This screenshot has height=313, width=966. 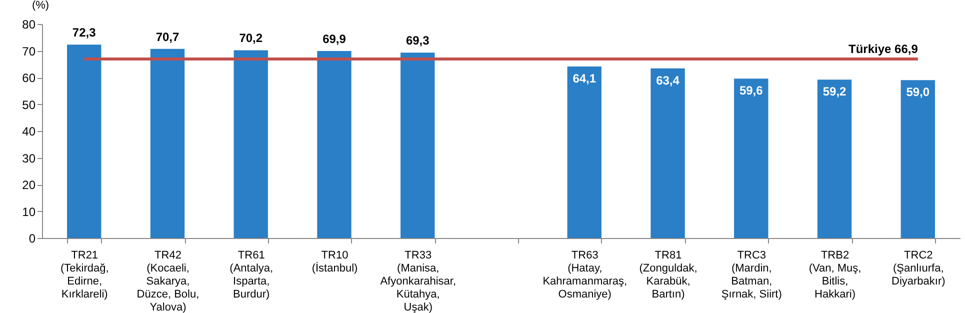 I want to click on data-label: 69,3, so click(x=418, y=41).